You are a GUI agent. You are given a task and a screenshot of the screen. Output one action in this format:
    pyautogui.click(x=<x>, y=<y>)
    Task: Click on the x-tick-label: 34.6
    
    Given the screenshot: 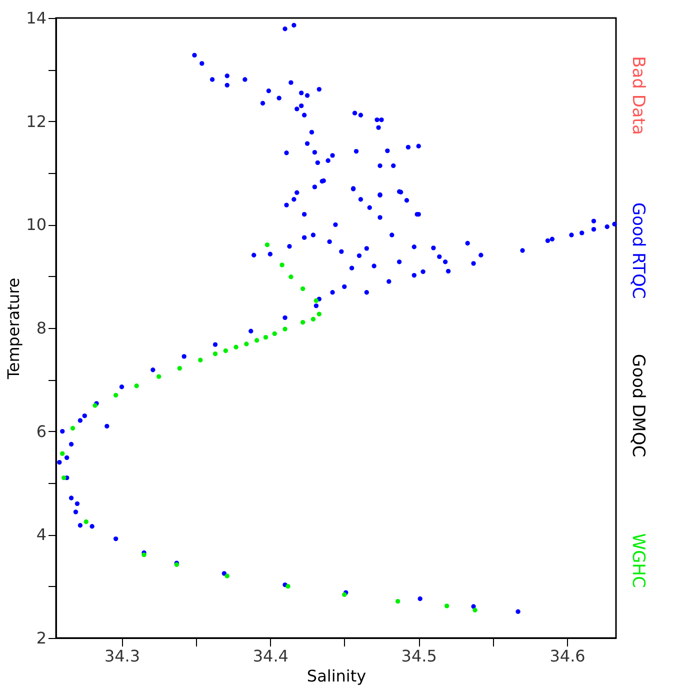 What is the action you would take?
    pyautogui.click(x=568, y=656)
    